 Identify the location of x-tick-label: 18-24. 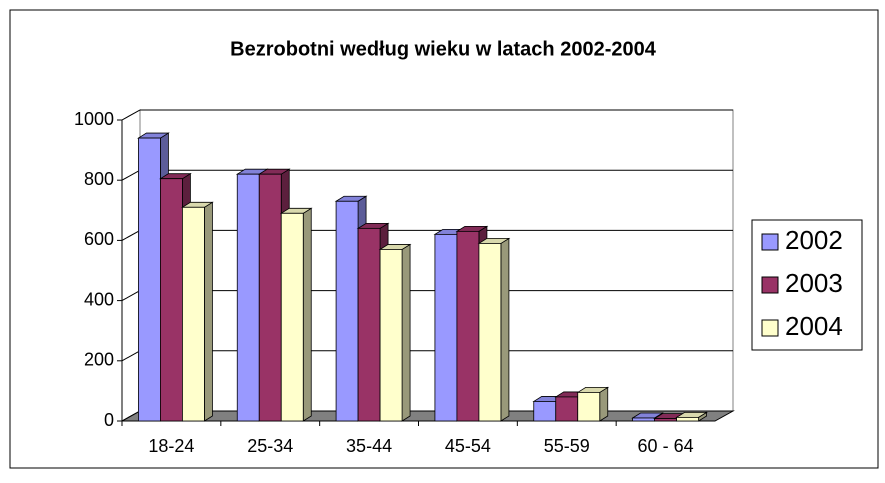
(171, 446).